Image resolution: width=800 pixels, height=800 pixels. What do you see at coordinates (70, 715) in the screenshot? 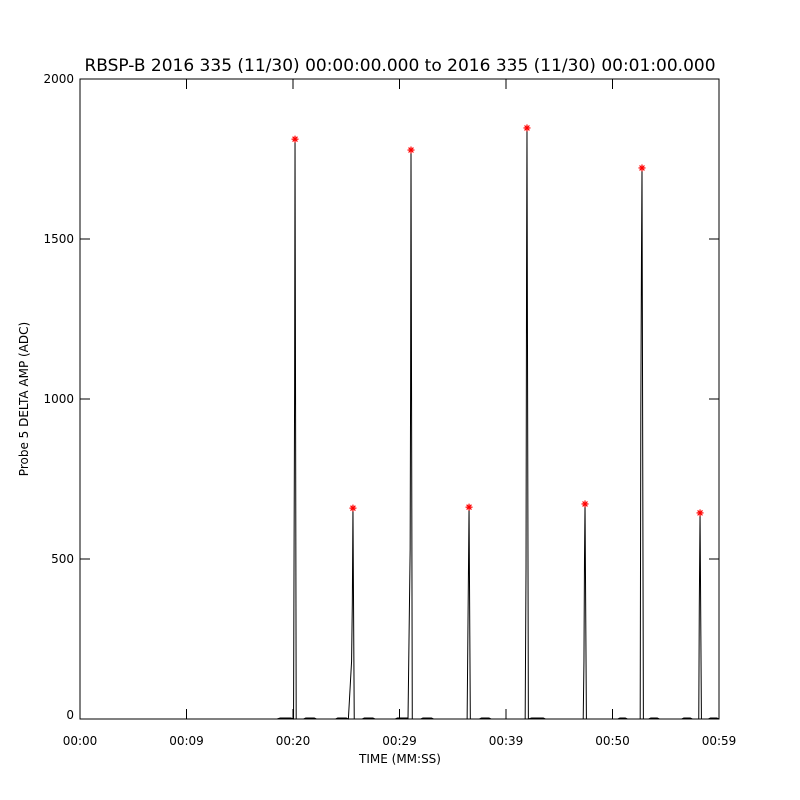
I see `y-tick-label: 0` at bounding box center [70, 715].